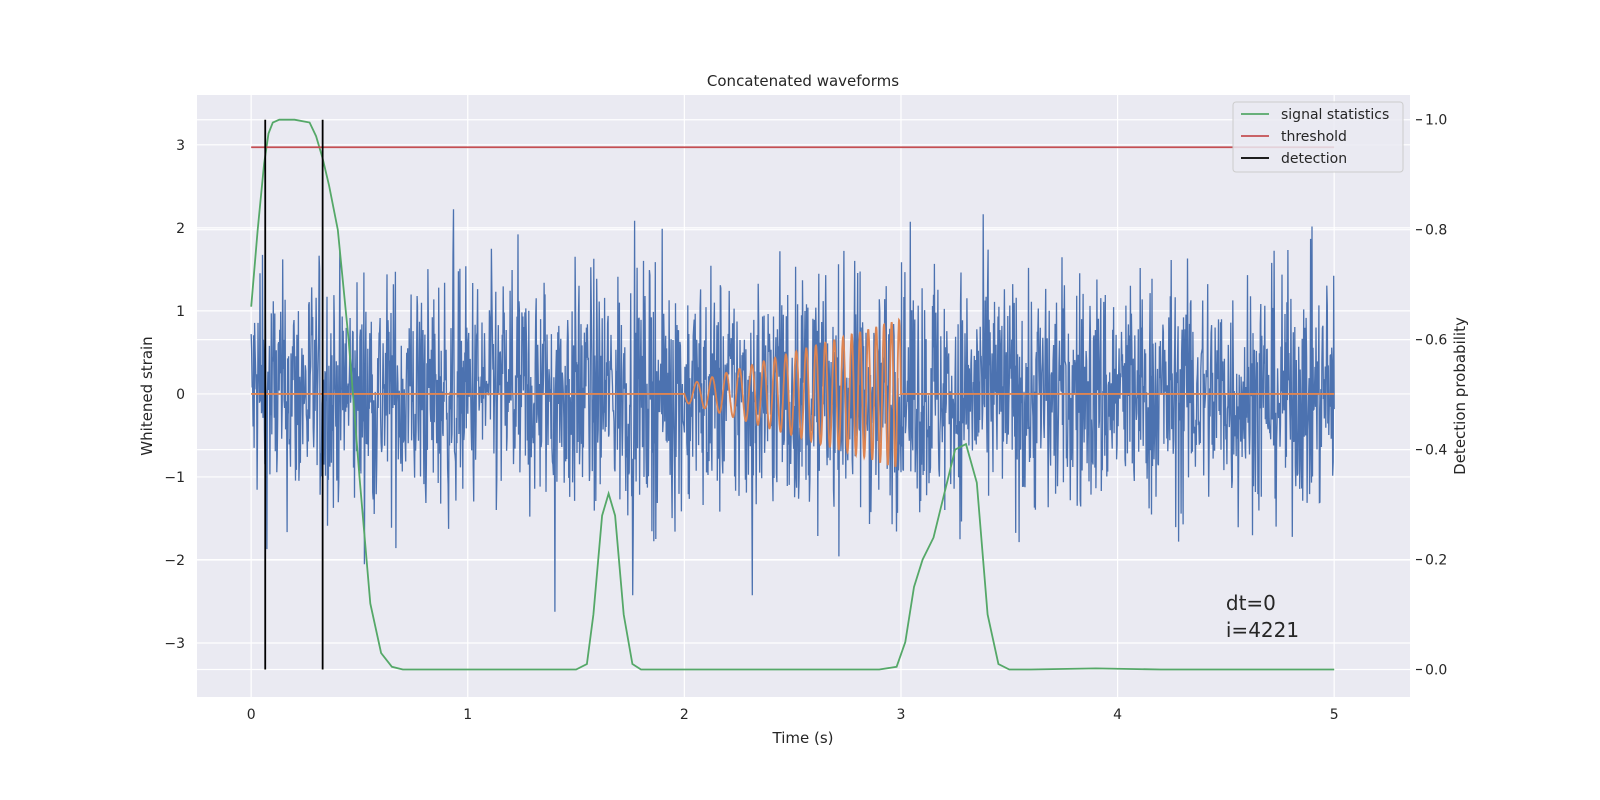  I want to click on right-y-tick-label: 0.6, so click(1436, 341).